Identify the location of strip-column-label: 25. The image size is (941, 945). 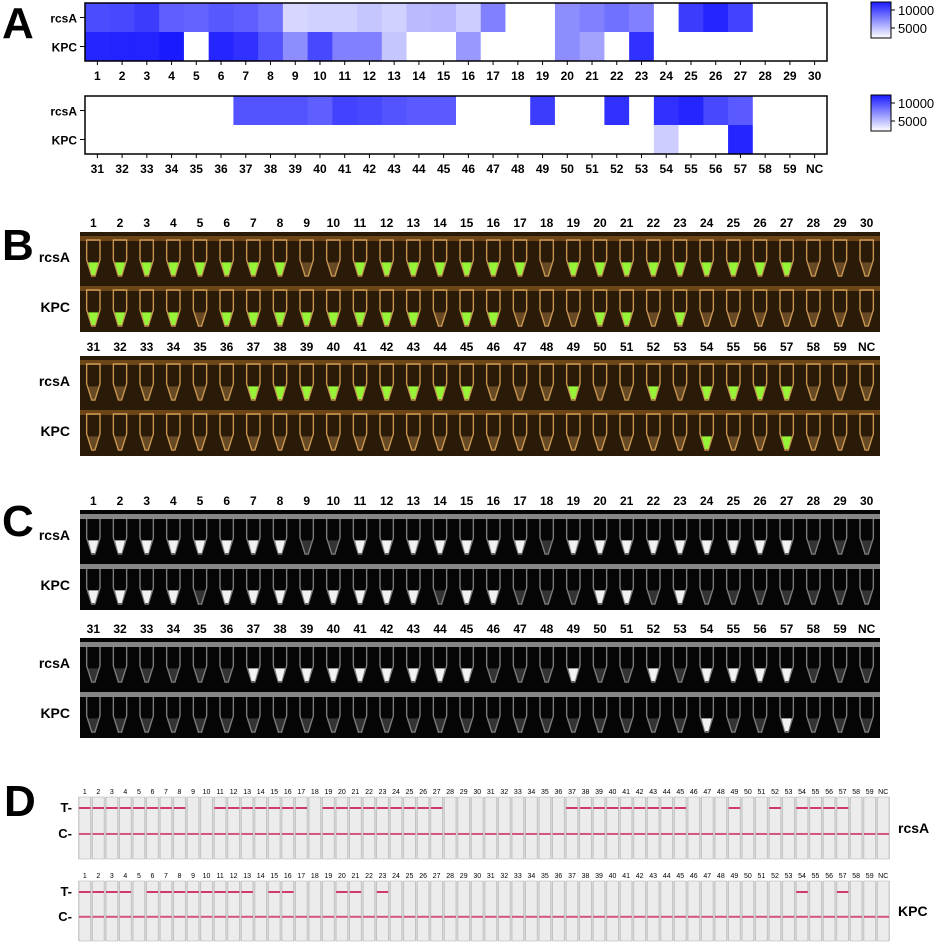
(410, 876).